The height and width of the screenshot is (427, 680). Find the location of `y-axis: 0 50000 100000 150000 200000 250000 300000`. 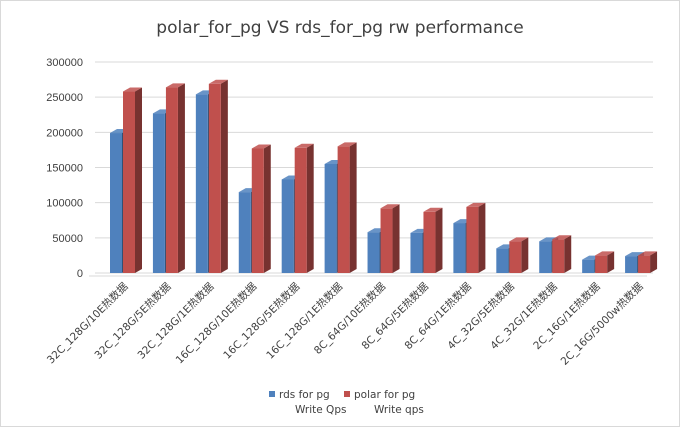

y-axis: 0 50000 100000 150000 200000 250000 300000 is located at coordinates (64, 168).